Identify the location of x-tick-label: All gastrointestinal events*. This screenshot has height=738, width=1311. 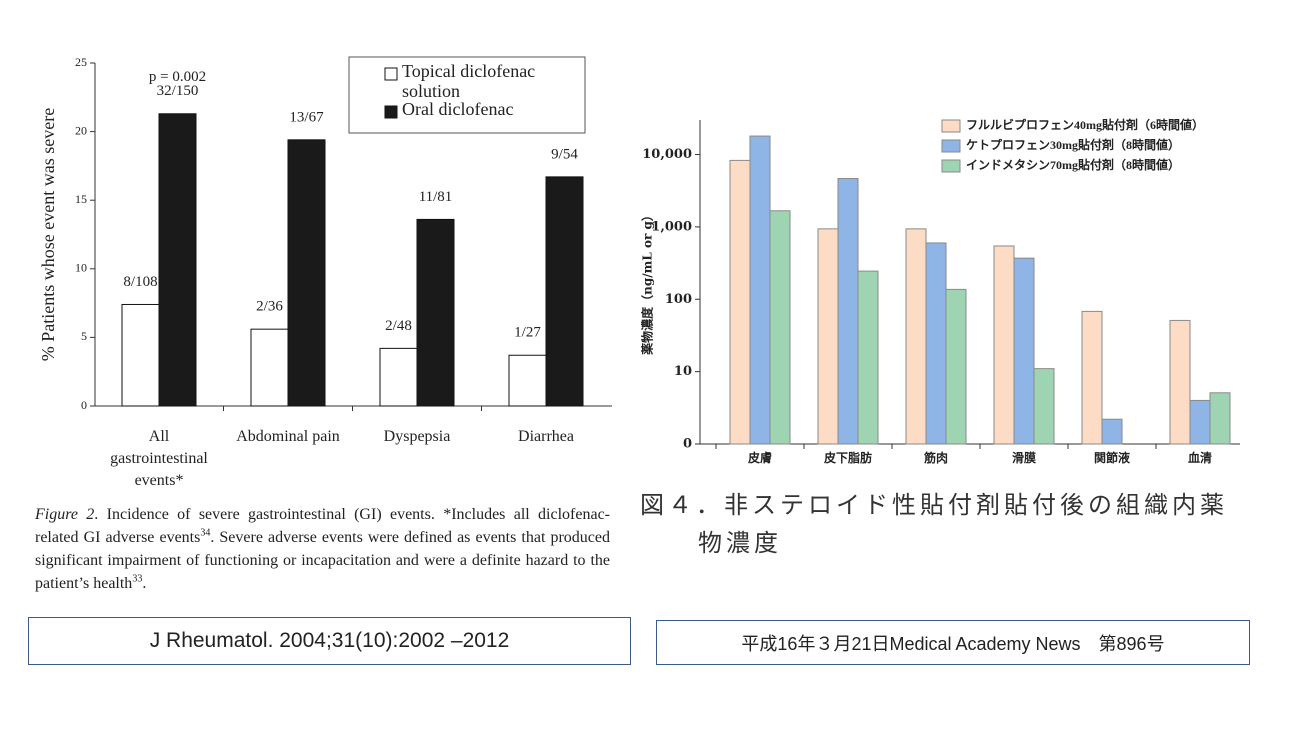
(159, 458).